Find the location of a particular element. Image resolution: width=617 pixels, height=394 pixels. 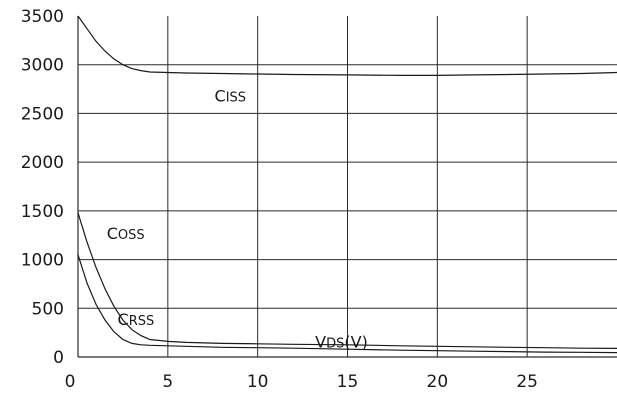

x-tick-label: 15 is located at coordinates (348, 382).